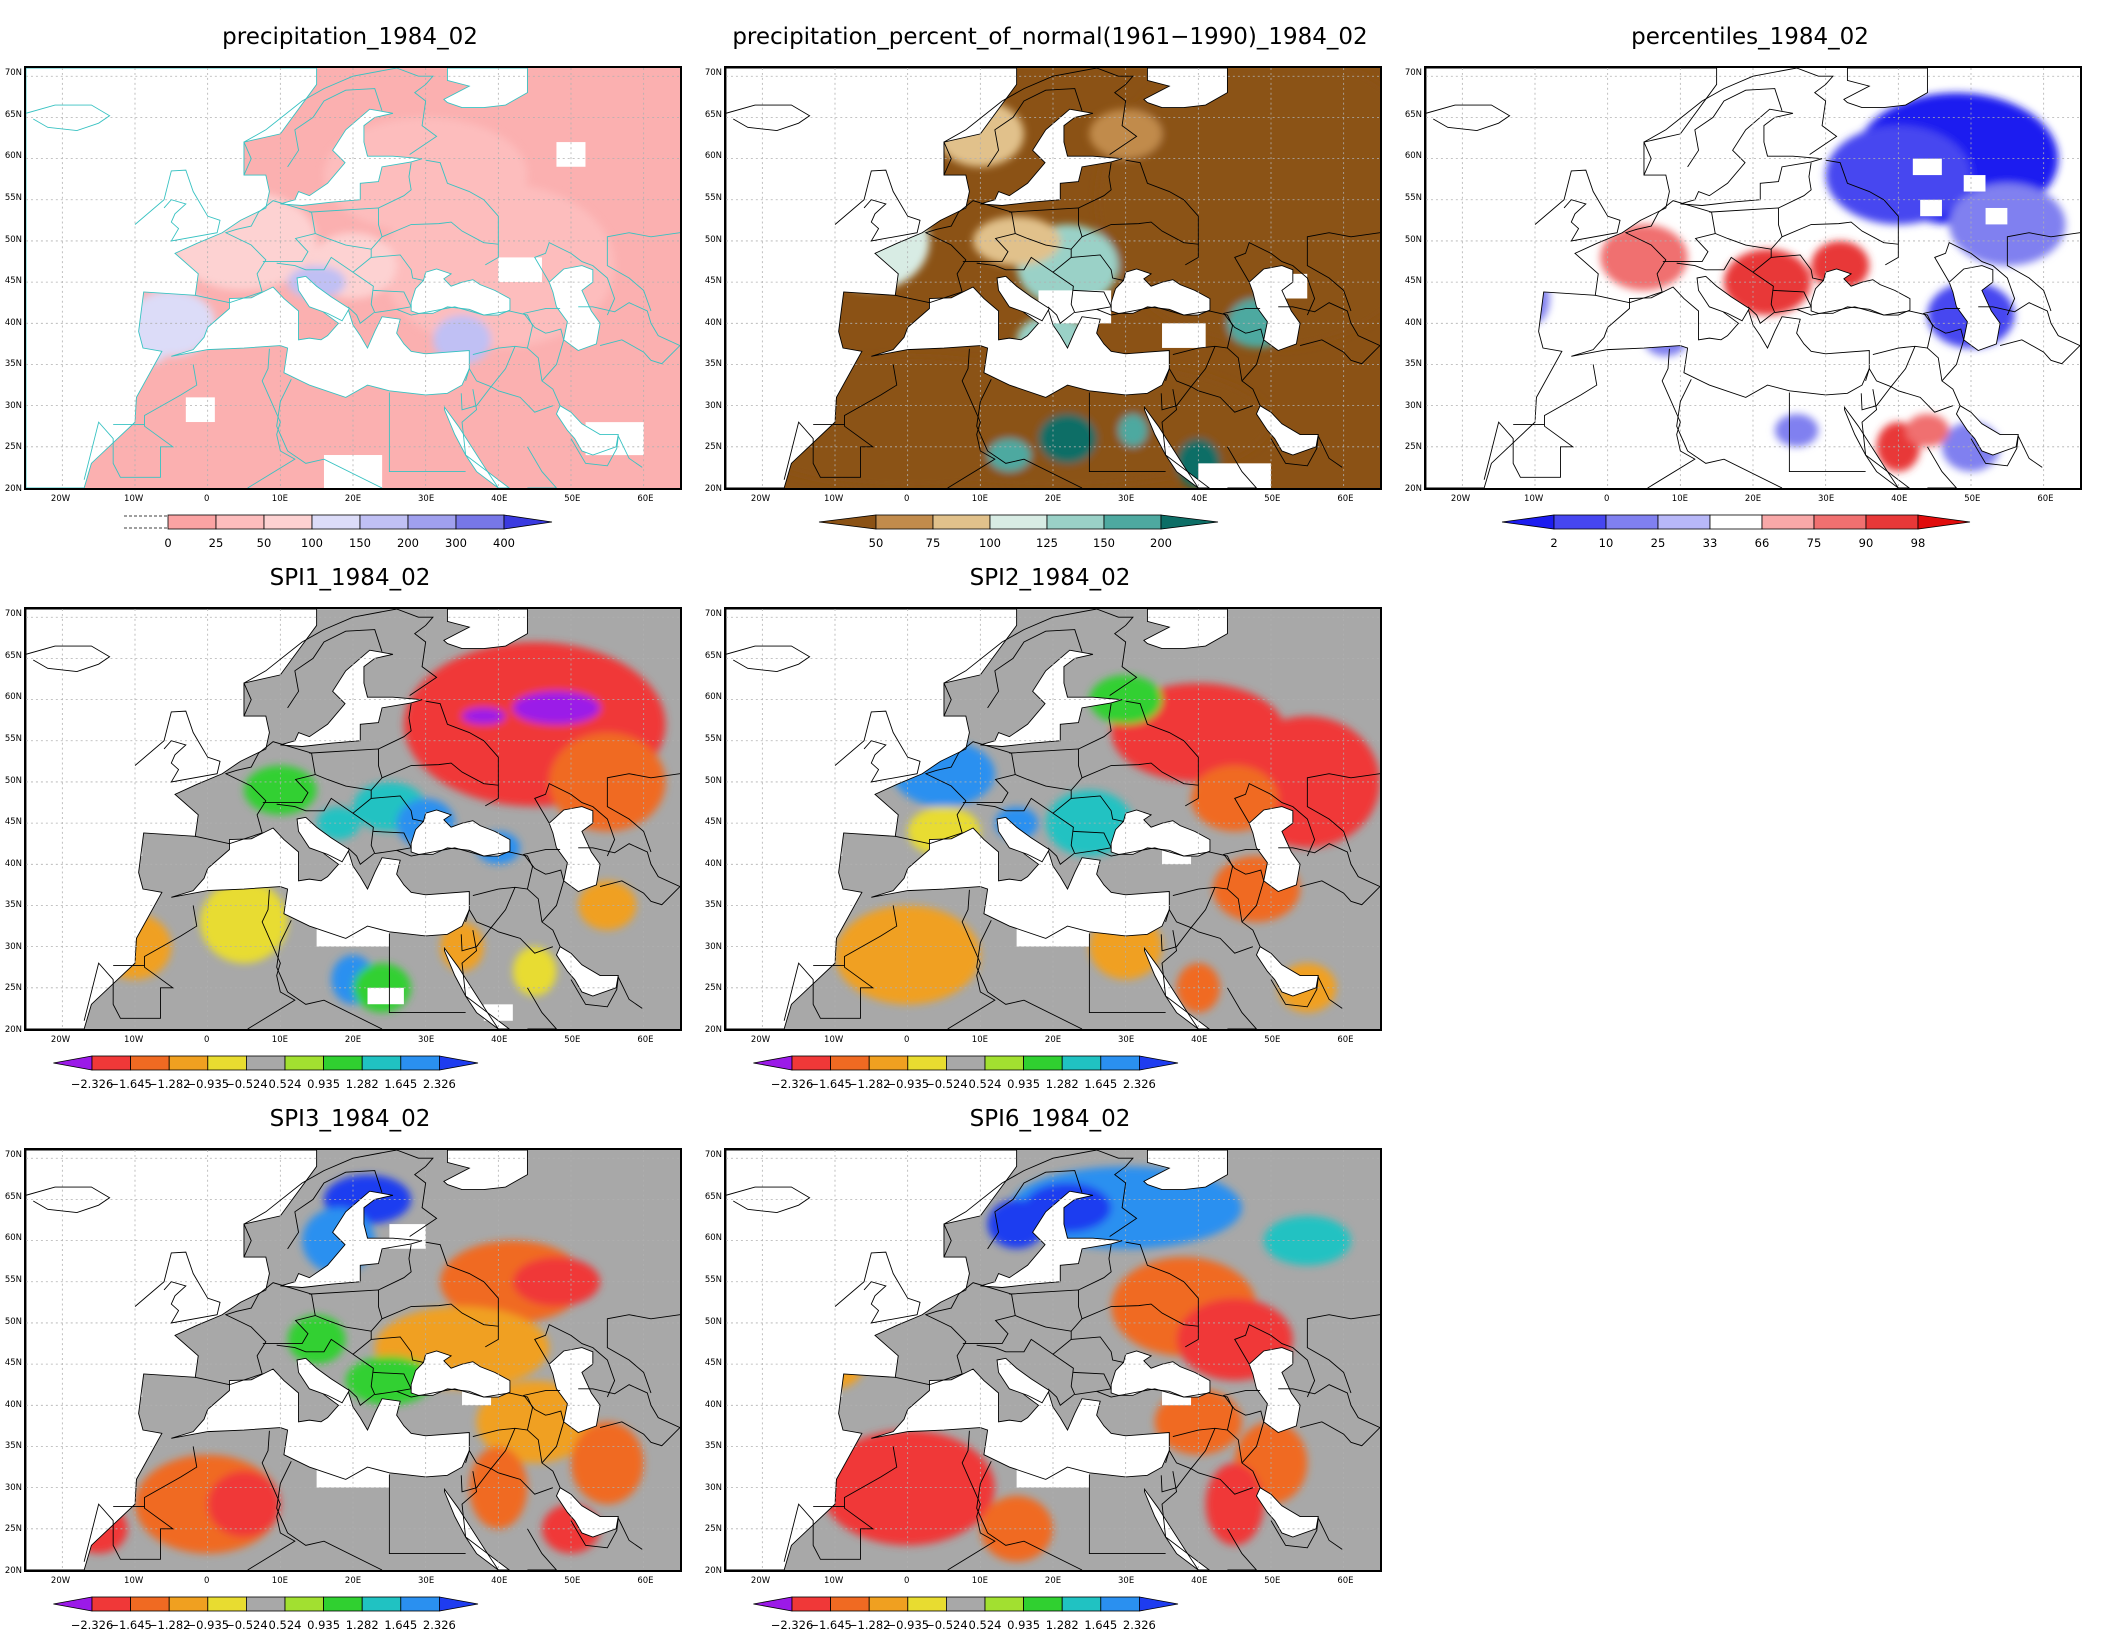 The height and width of the screenshot is (1634, 2106). Describe the element at coordinates (130, 1084) in the screenshot. I see `colorbar-tick-label: −1.645` at that location.